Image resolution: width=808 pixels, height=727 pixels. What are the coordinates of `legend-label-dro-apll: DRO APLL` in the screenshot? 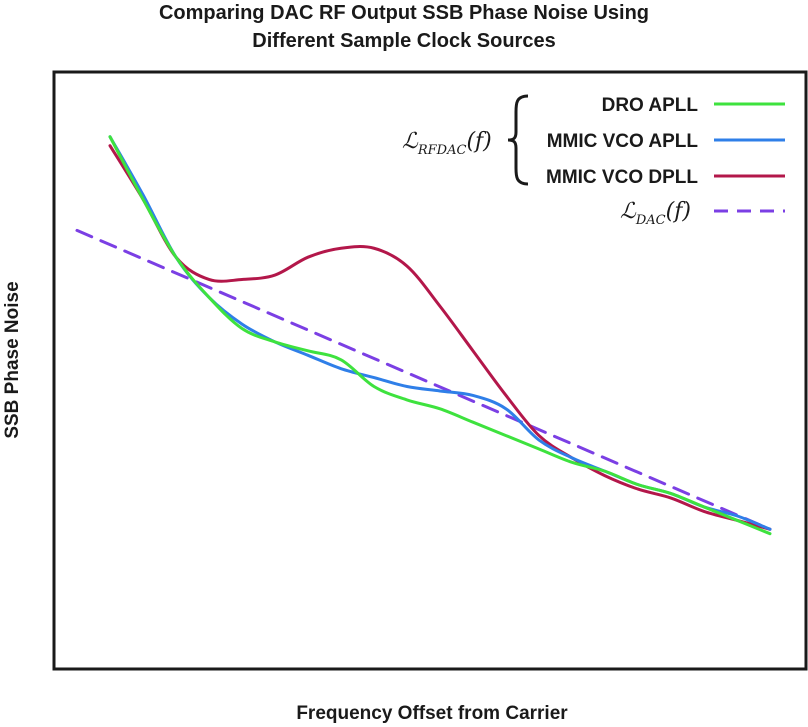 It's located at (650, 105).